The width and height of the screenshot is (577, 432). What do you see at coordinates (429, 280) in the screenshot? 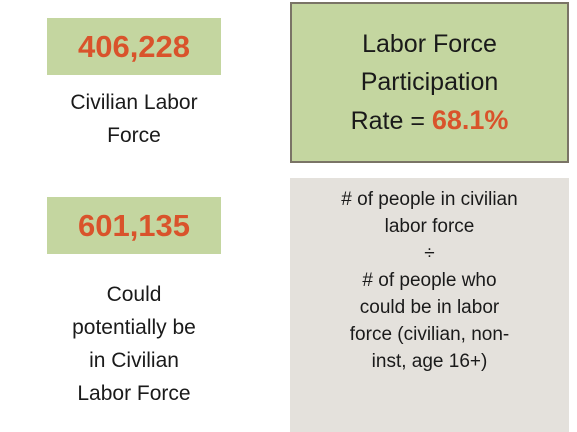
I see `formula-line: # of people who` at bounding box center [429, 280].